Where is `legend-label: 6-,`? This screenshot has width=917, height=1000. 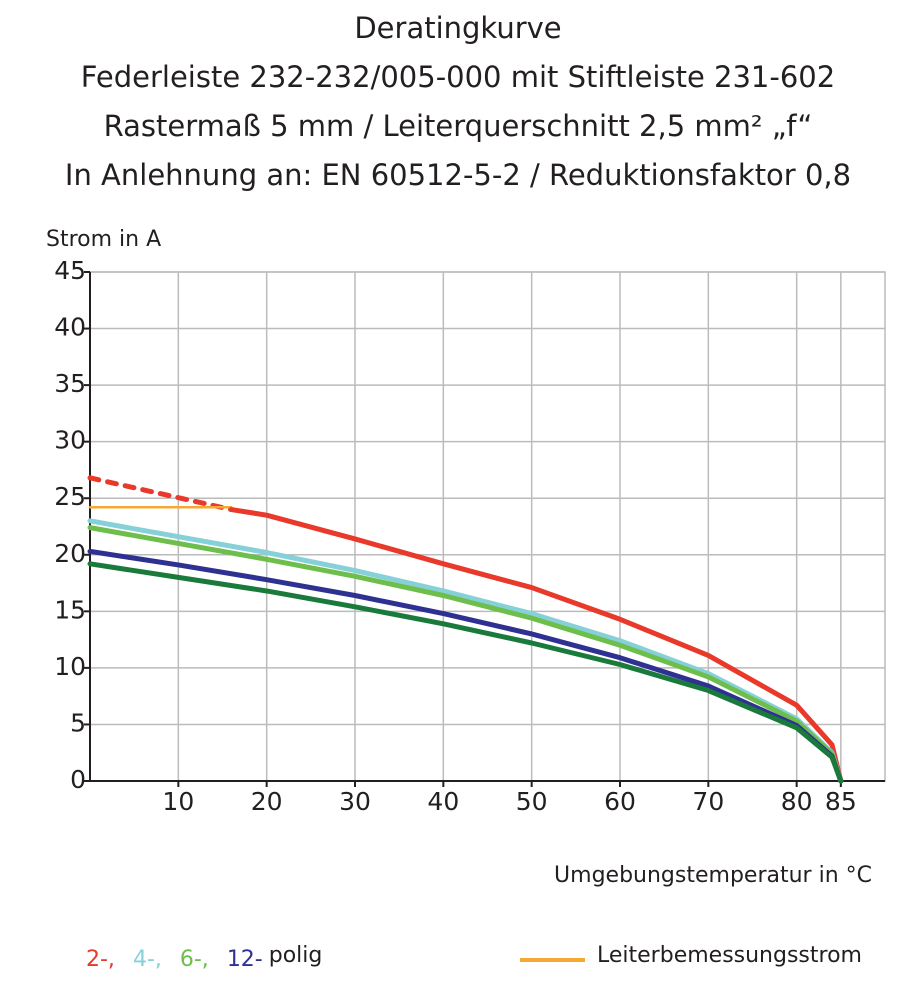 legend-label: 6-, is located at coordinates (194, 959).